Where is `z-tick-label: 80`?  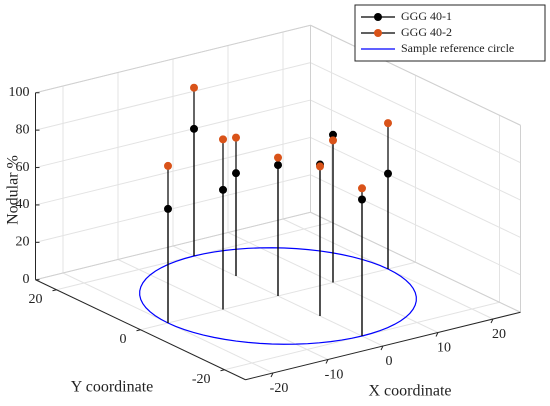
z-tick-label: 80 is located at coordinates (23, 129).